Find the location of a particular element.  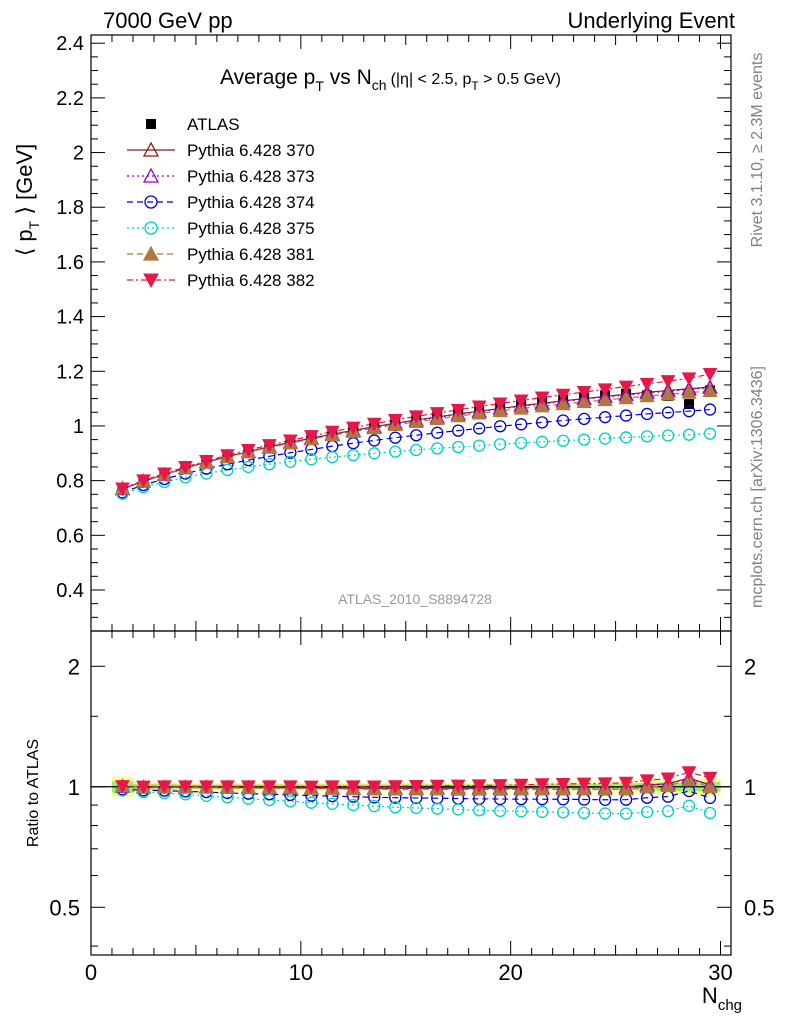

y-tick-label: 1.8 is located at coordinates (70, 208).